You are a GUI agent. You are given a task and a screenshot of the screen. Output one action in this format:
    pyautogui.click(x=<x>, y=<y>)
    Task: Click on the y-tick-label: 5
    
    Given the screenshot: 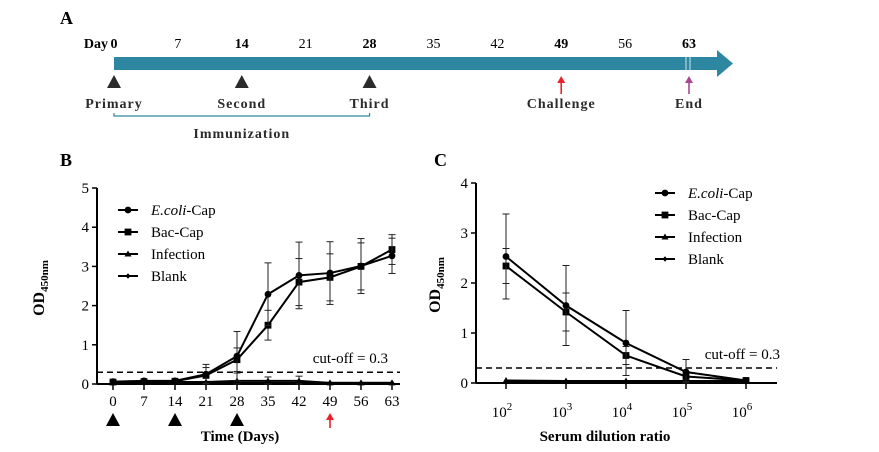 What is the action you would take?
    pyautogui.click(x=86, y=189)
    